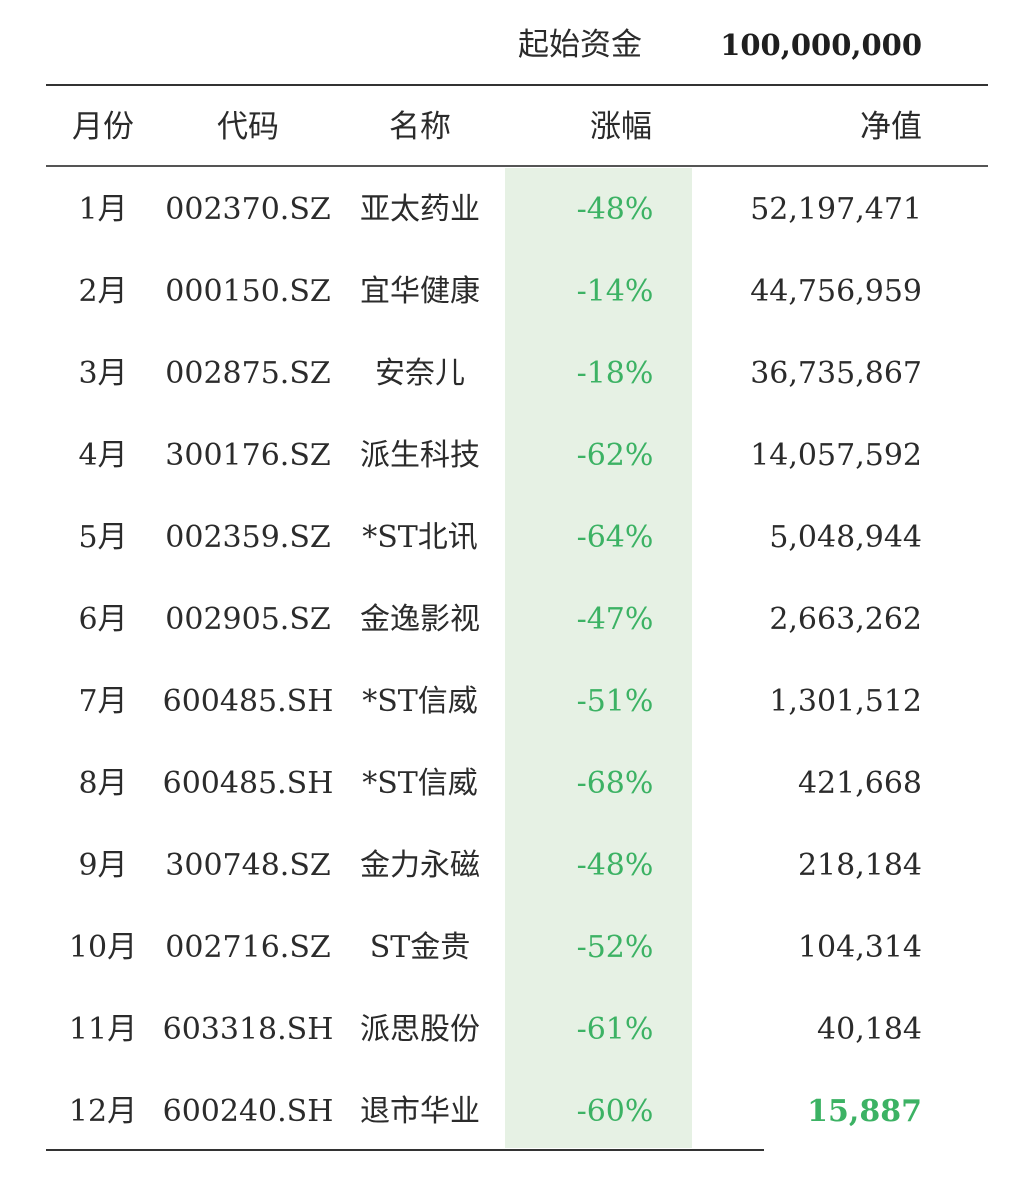  What do you see at coordinates (615, 1029) in the screenshot?
I see `row-change: -61%` at bounding box center [615, 1029].